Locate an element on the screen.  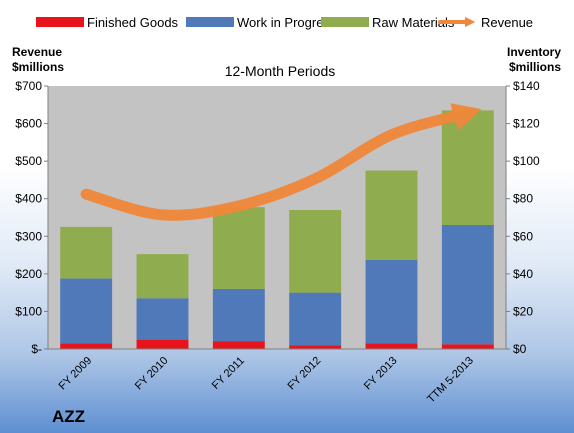
bar-finished-goods-fy-2009 is located at coordinates (86, 346).